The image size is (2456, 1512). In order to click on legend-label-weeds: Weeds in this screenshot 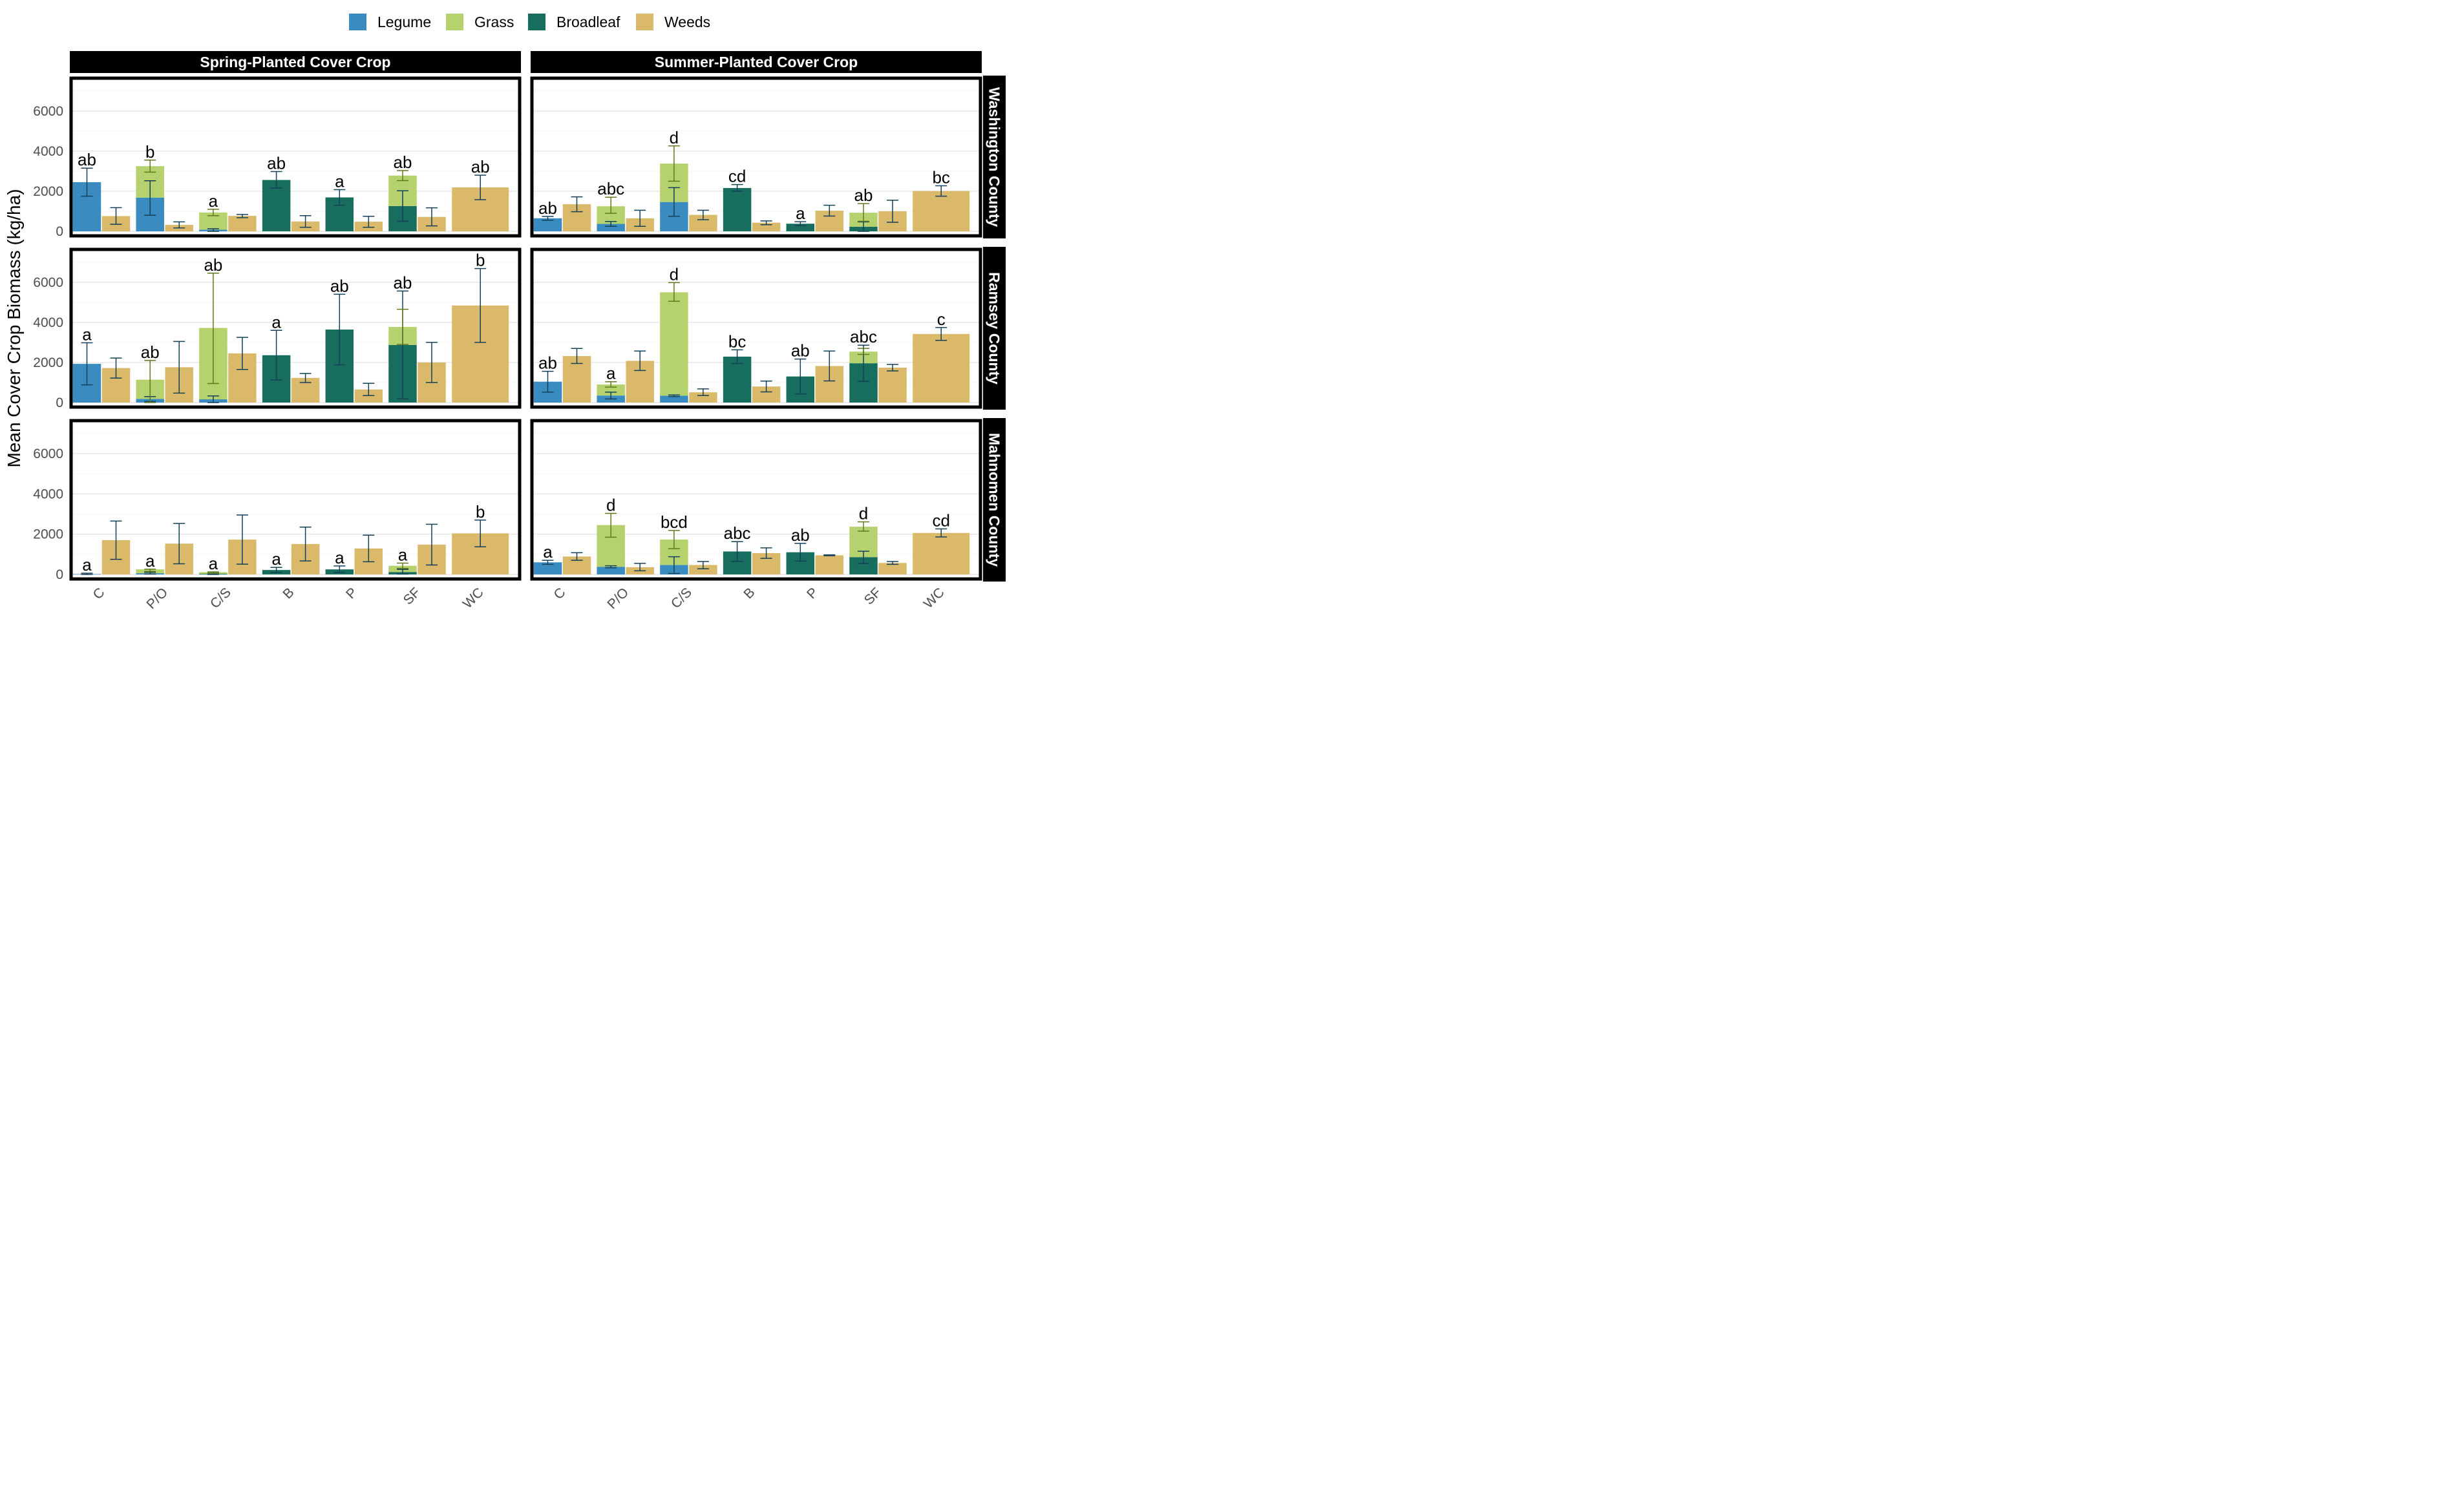, I will do `click(687, 22)`.